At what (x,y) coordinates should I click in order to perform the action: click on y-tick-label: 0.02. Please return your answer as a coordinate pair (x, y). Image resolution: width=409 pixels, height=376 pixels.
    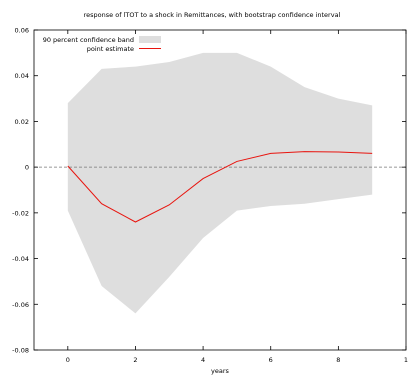
    Looking at the image, I should click on (22, 122).